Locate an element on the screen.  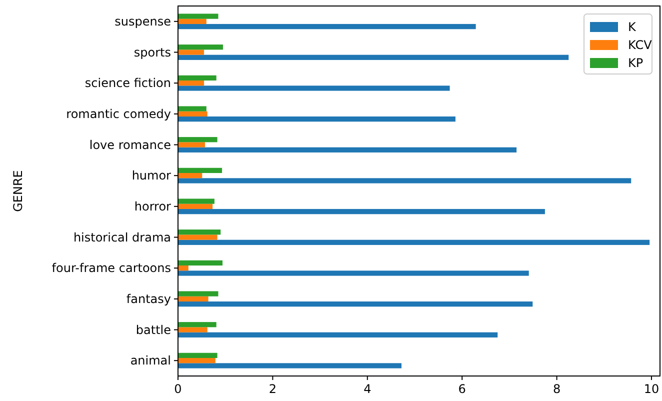
legend-label: KP is located at coordinates (636, 63).